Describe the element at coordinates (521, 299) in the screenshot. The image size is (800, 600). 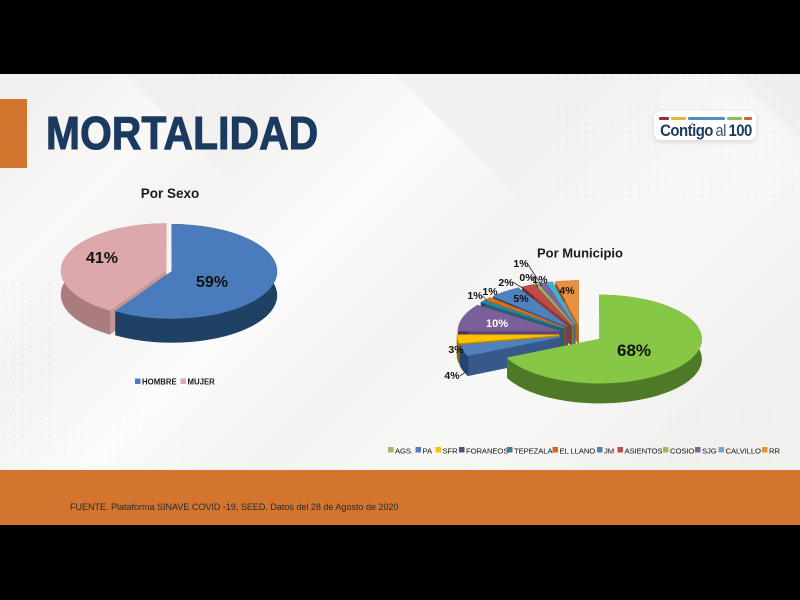
I see `svg-text: 5%` at that location.